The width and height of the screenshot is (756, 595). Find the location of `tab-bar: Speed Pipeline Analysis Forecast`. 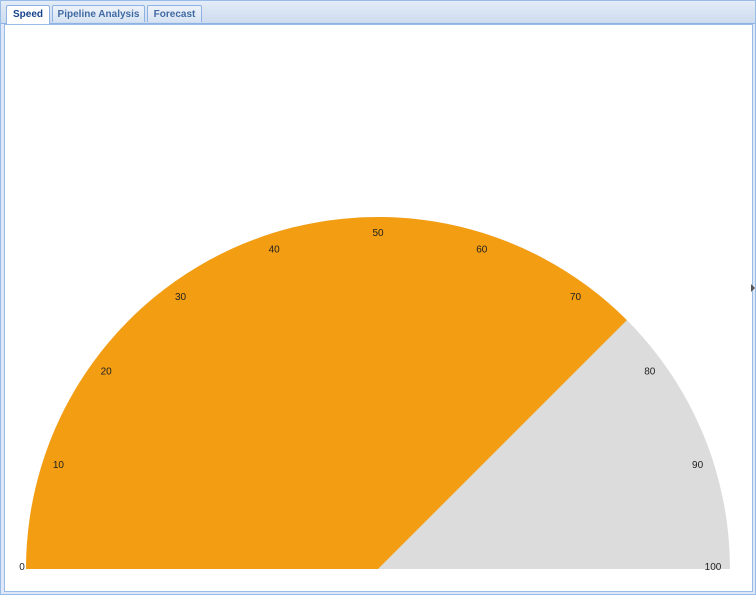

tab-bar: Speed Pipeline Analysis Forecast is located at coordinates (378, 12).